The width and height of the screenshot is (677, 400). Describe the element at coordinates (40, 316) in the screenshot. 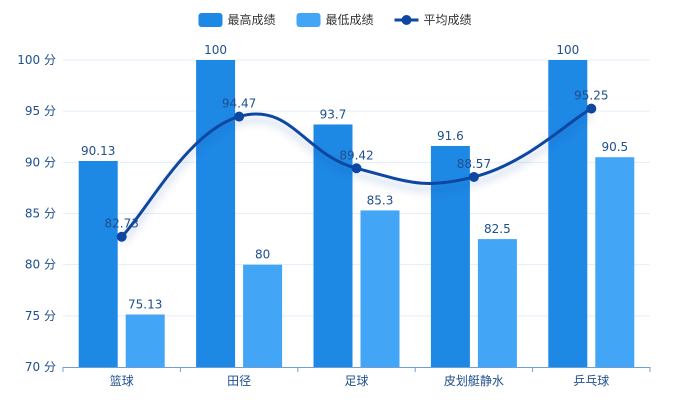

I see `y-tick-label: 75 分` at that location.